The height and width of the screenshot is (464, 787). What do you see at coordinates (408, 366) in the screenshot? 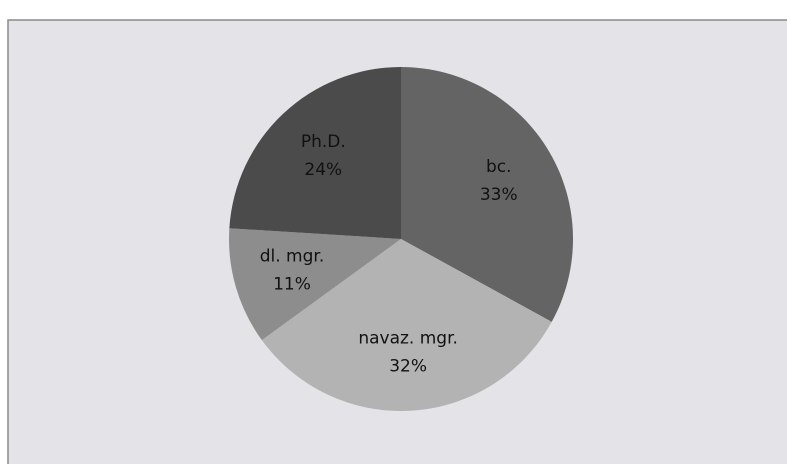
I see `slice-value-label: 32%` at bounding box center [408, 366].